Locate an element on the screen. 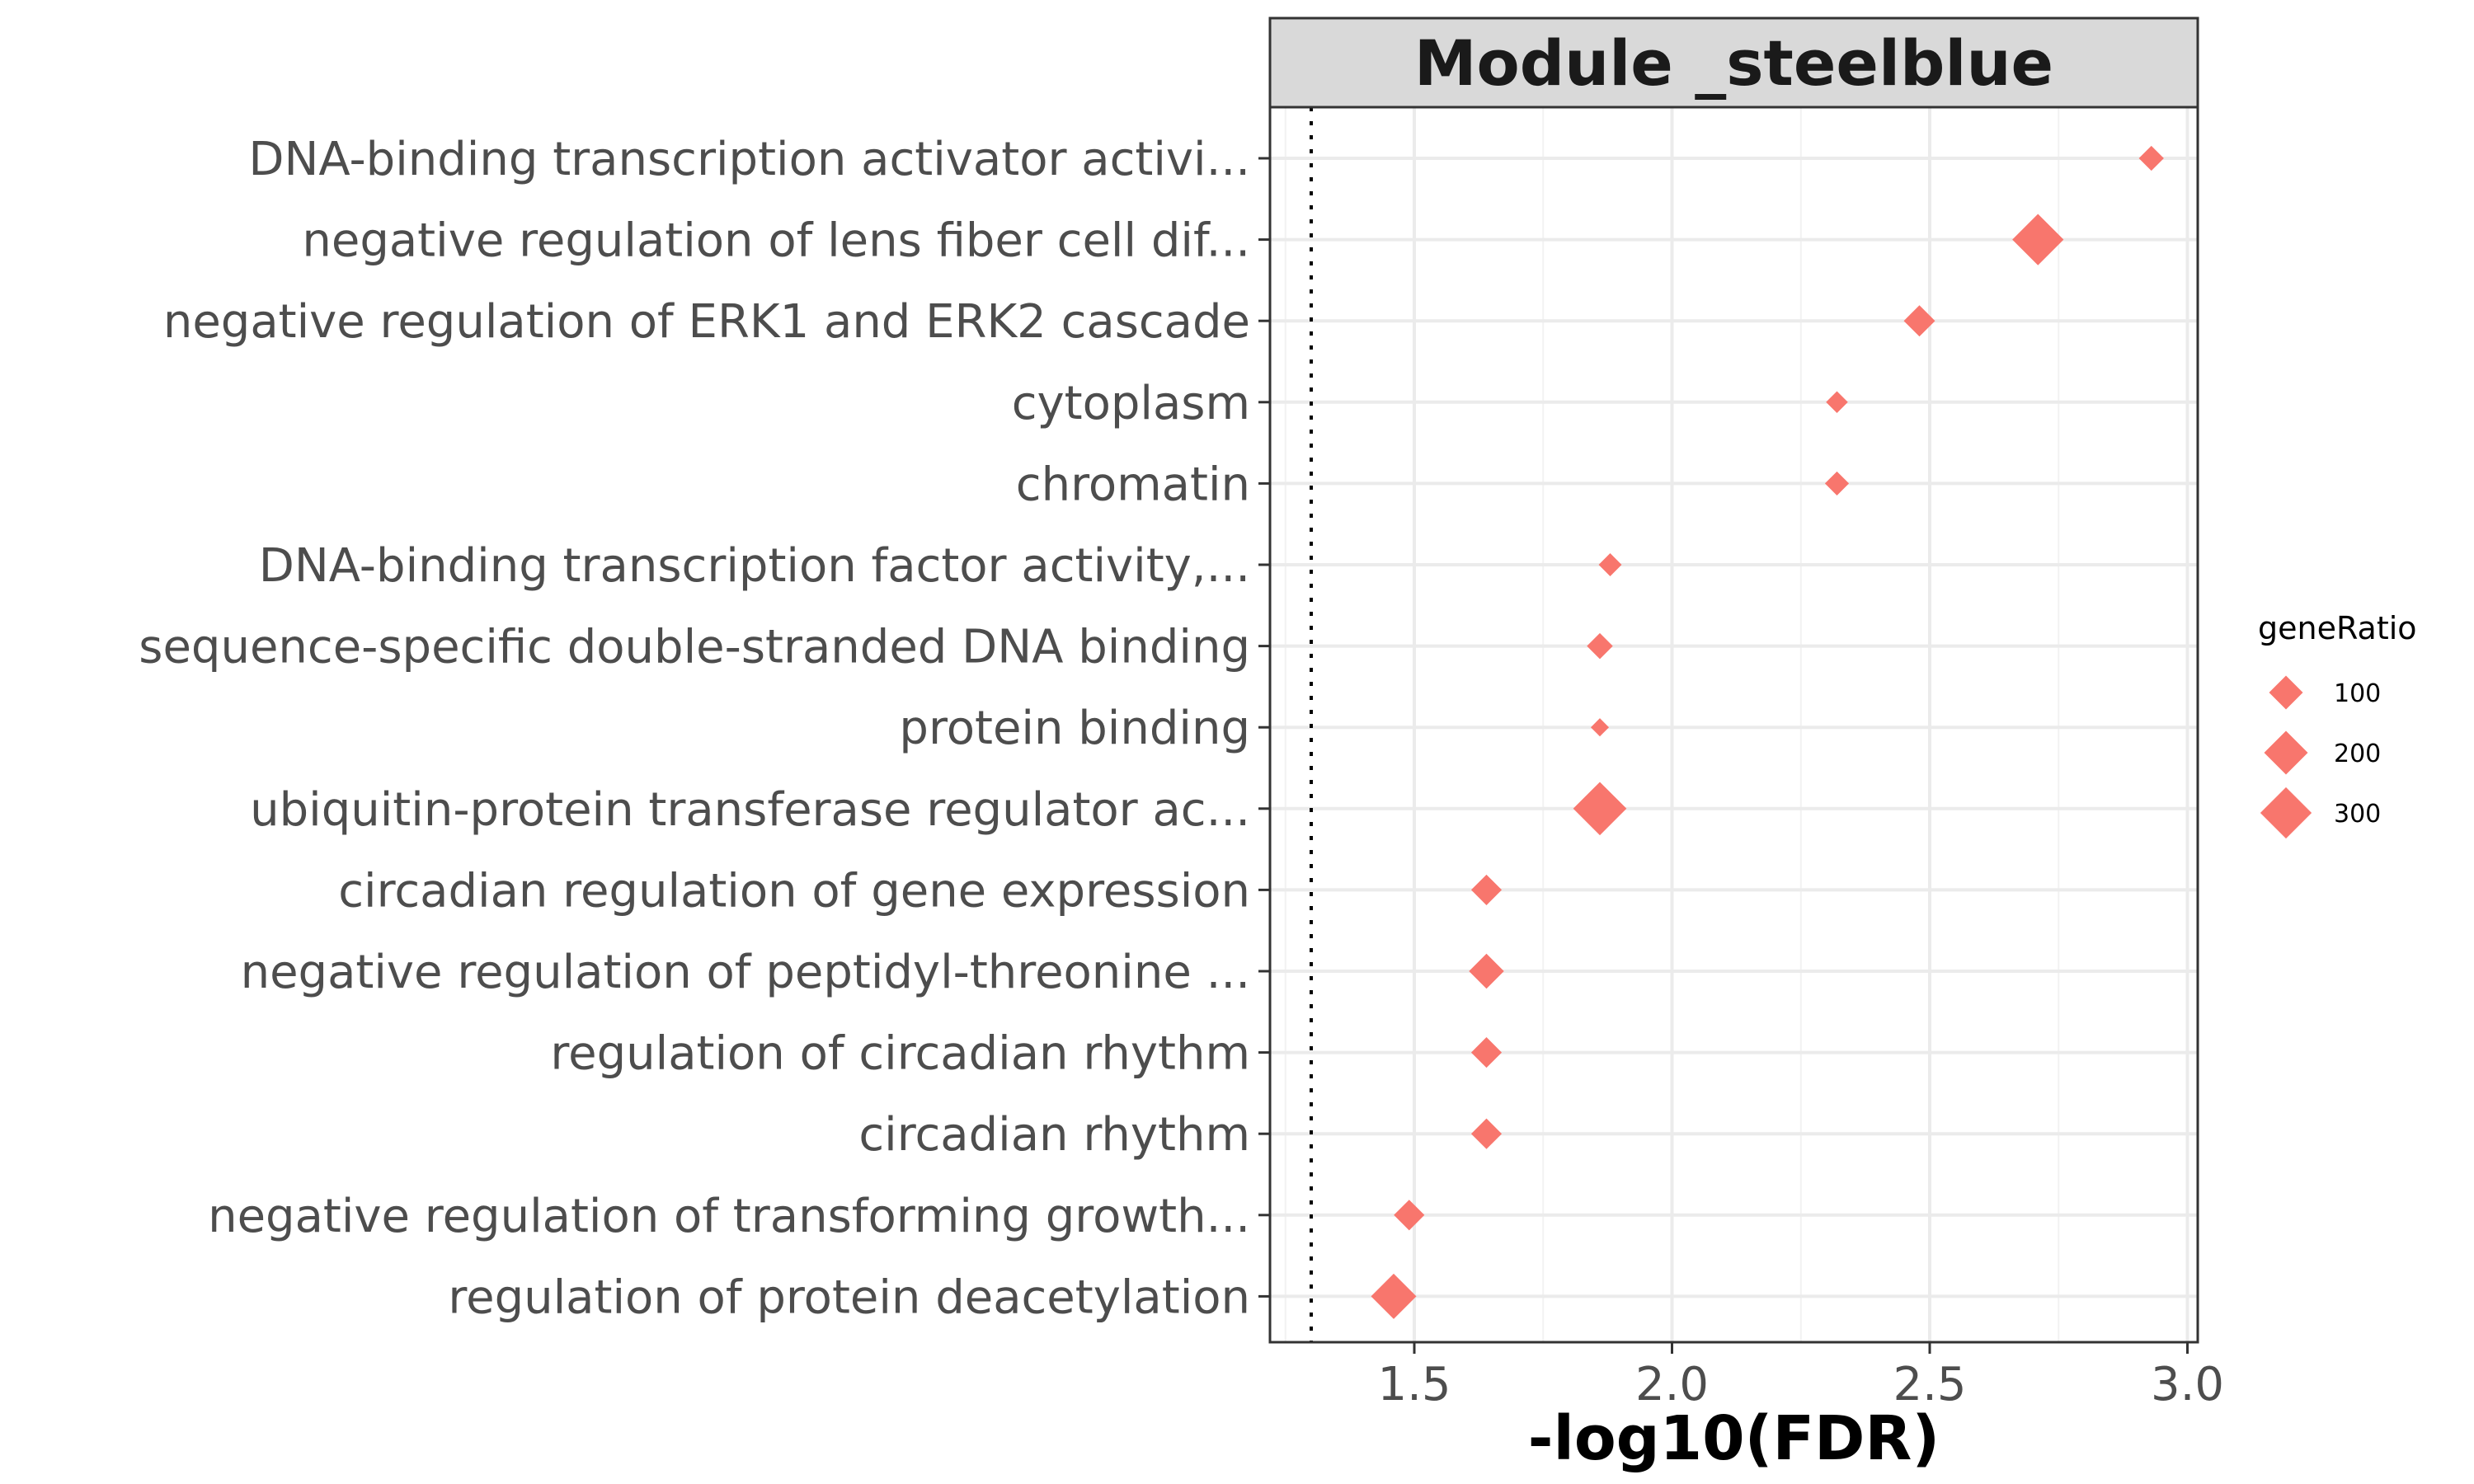  legend: geneRatio 100 200 300 is located at coordinates (2337, 724).